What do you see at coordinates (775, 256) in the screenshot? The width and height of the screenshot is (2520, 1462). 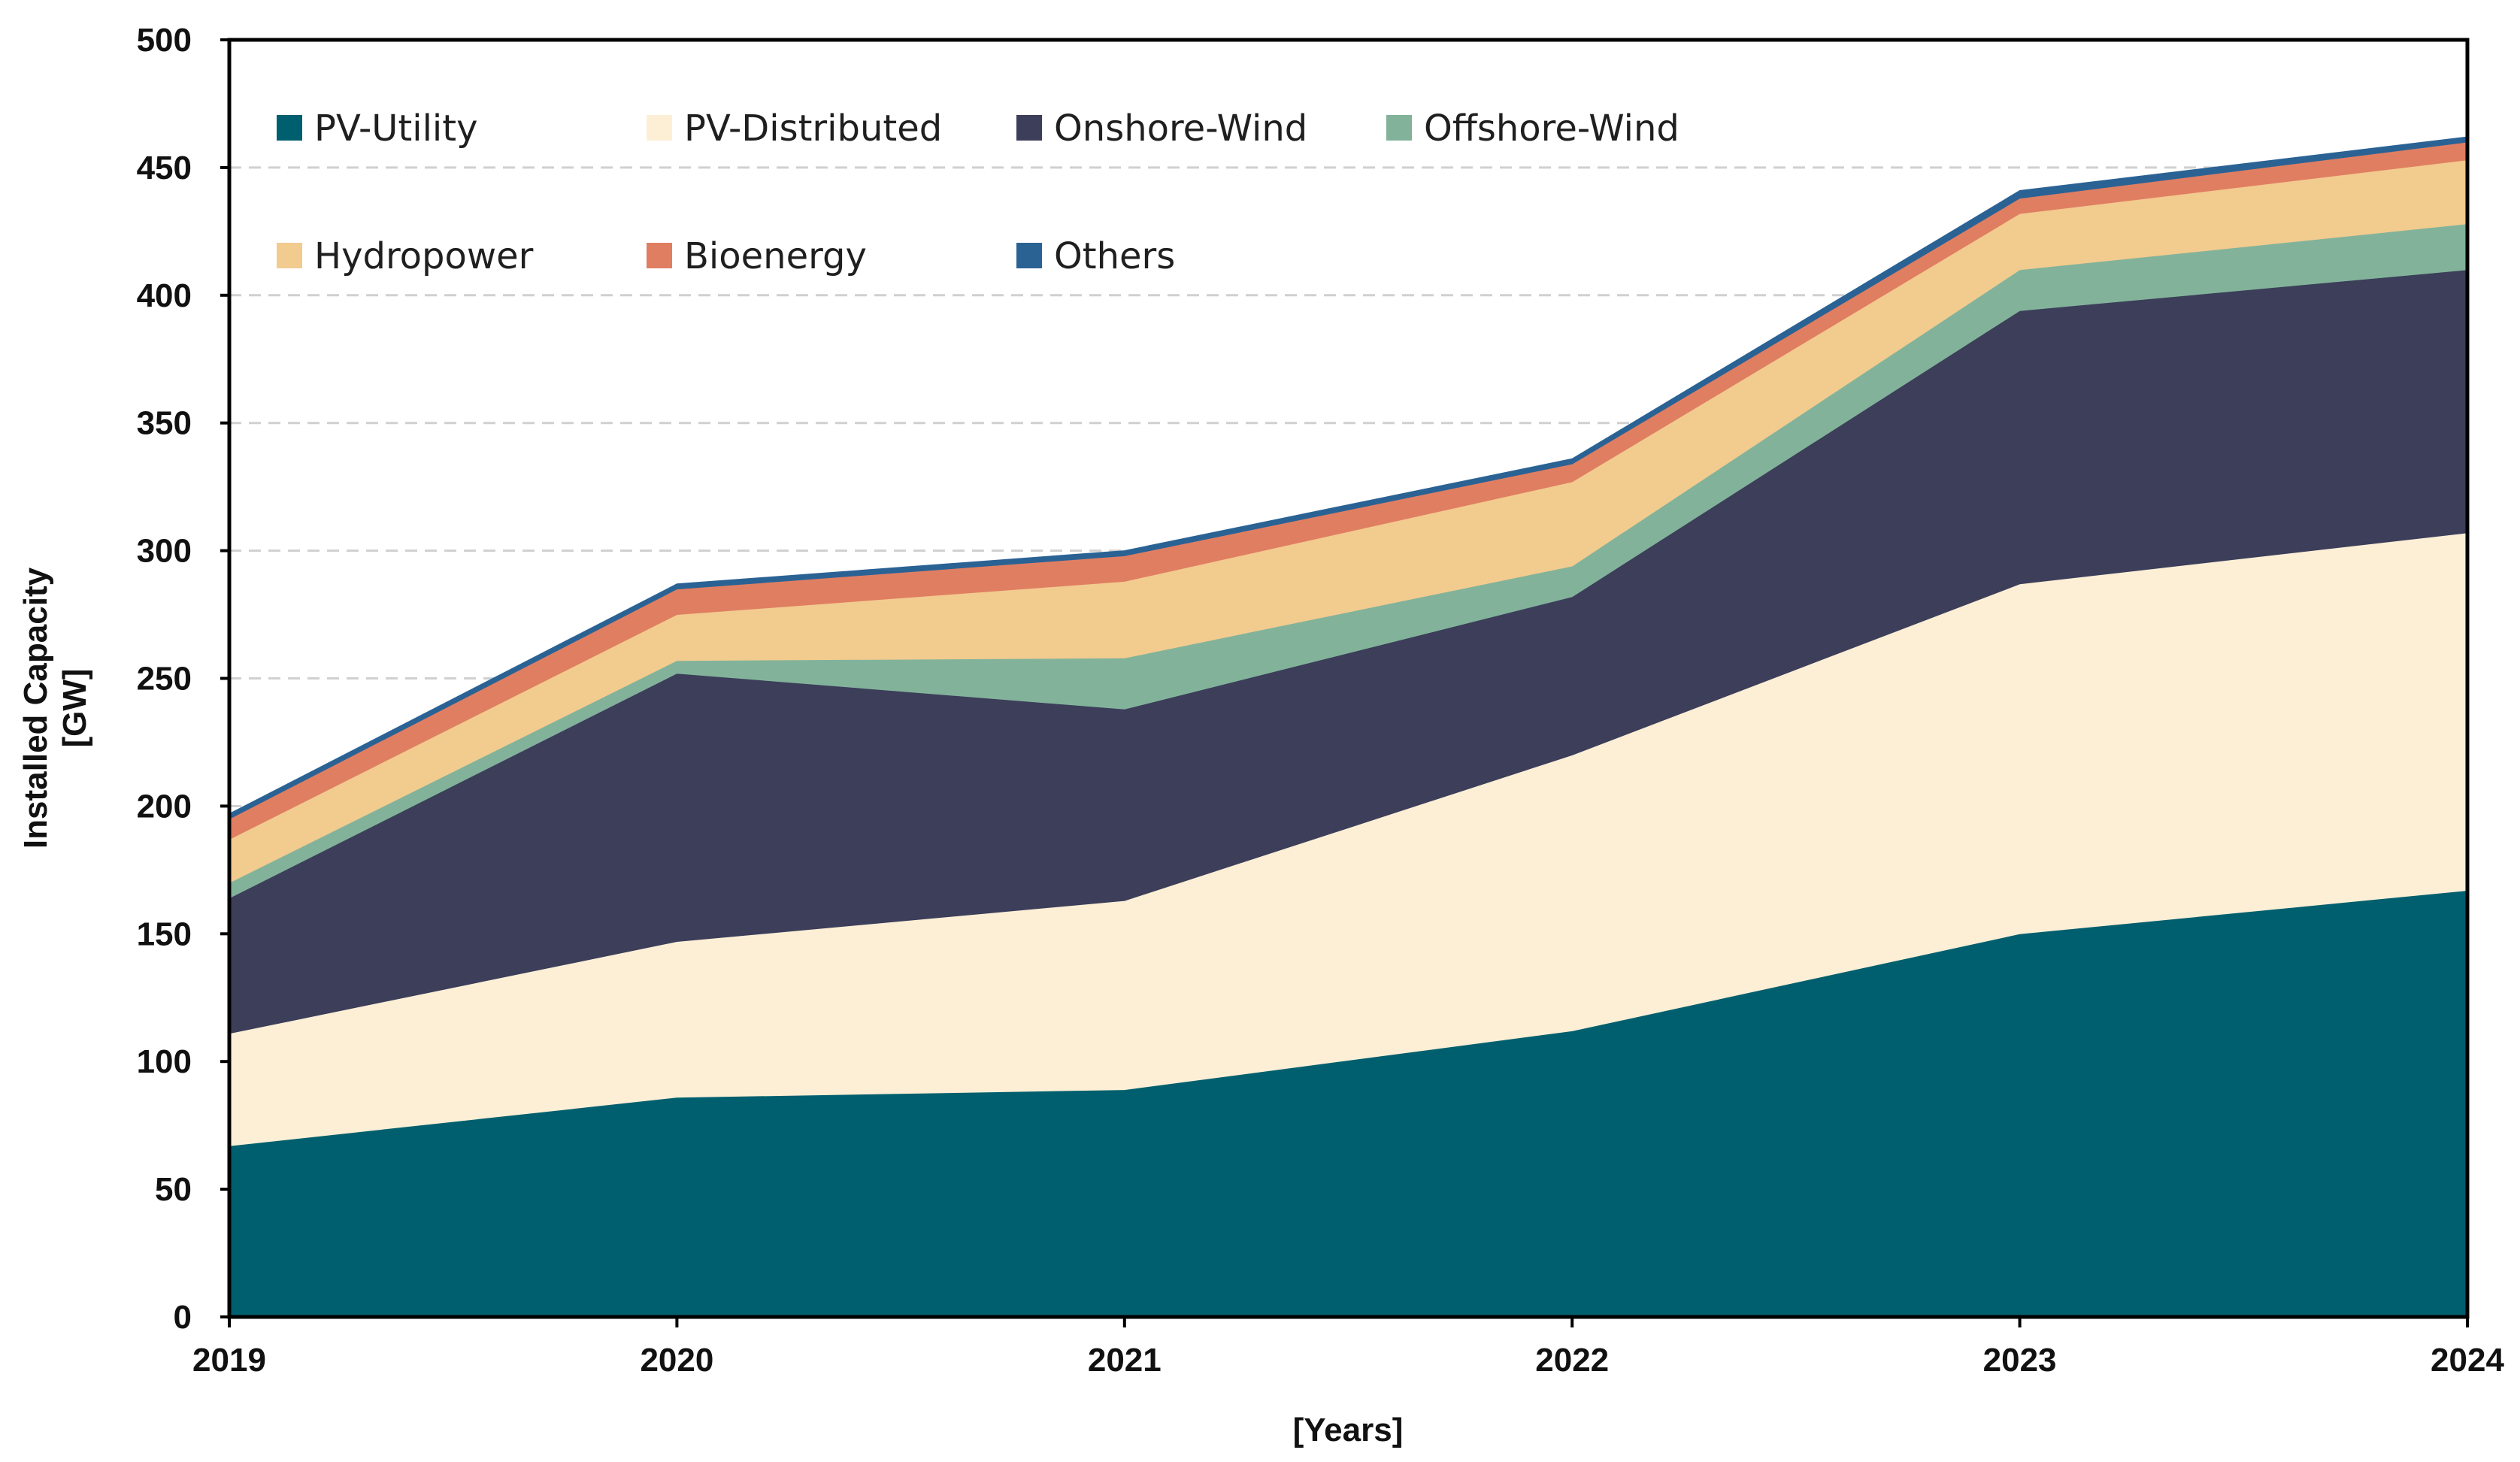 I see `legend-label-bioenergy: Bioenergy` at bounding box center [775, 256].